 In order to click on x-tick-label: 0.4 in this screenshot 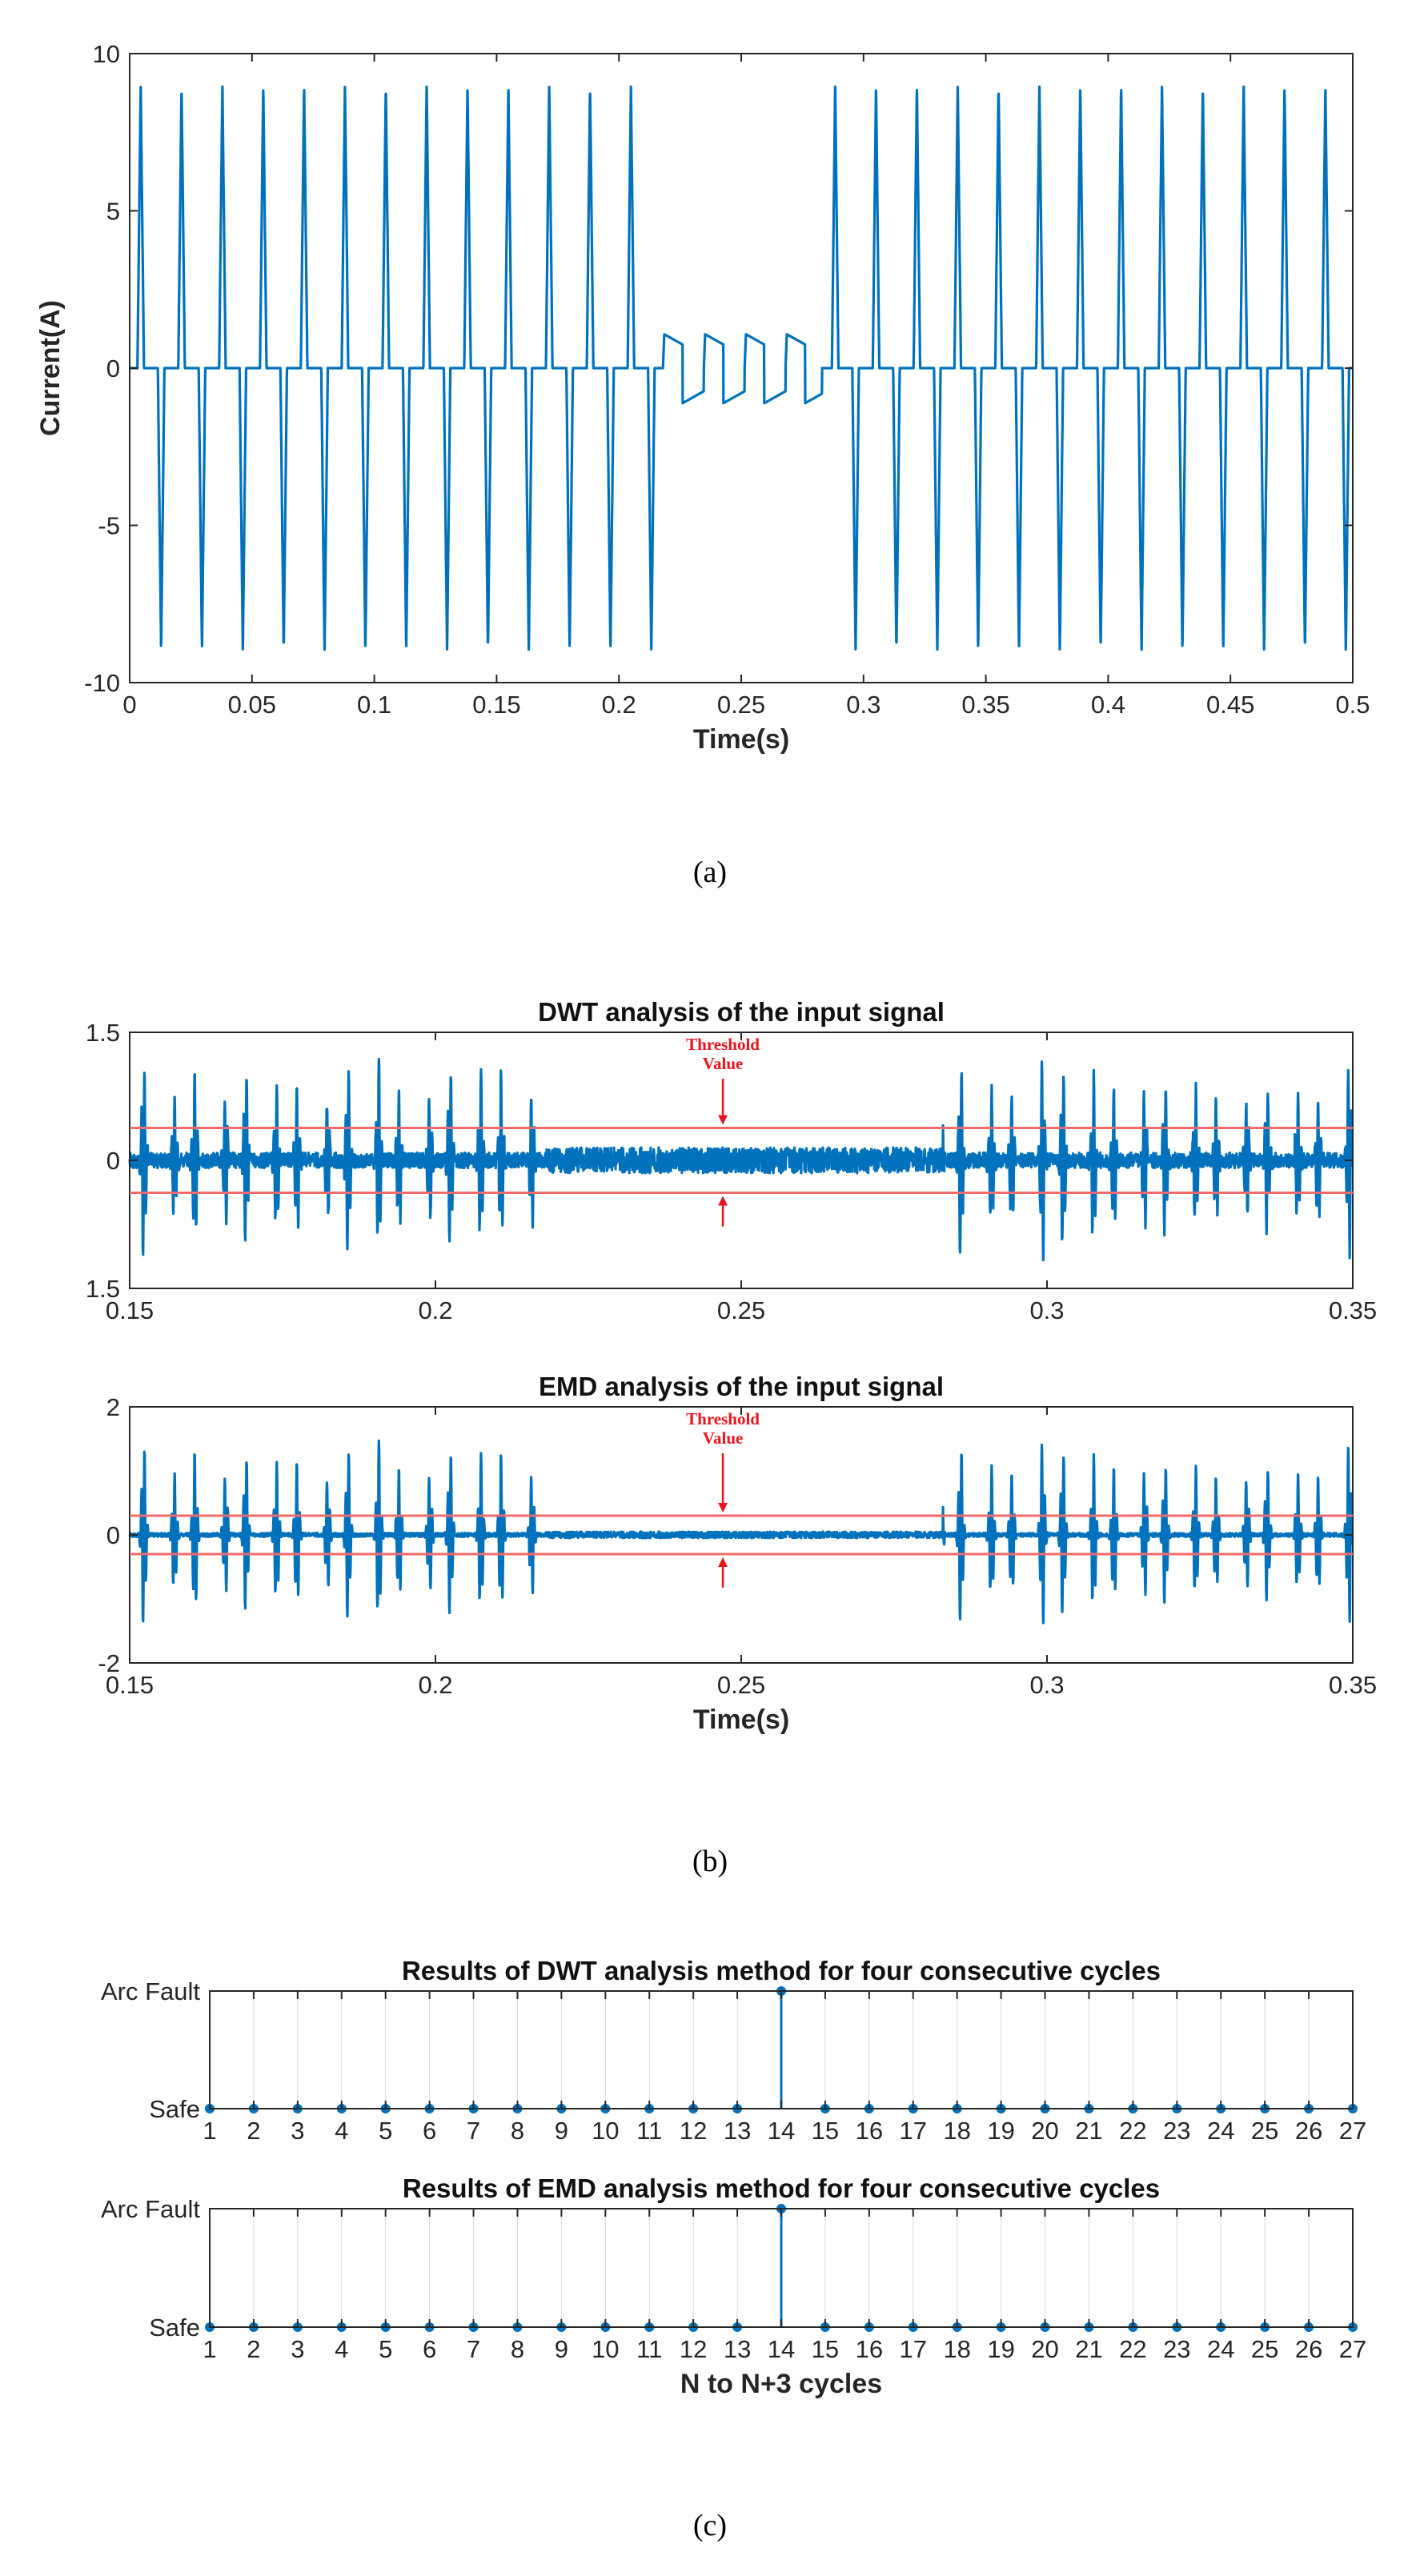, I will do `click(1108, 705)`.